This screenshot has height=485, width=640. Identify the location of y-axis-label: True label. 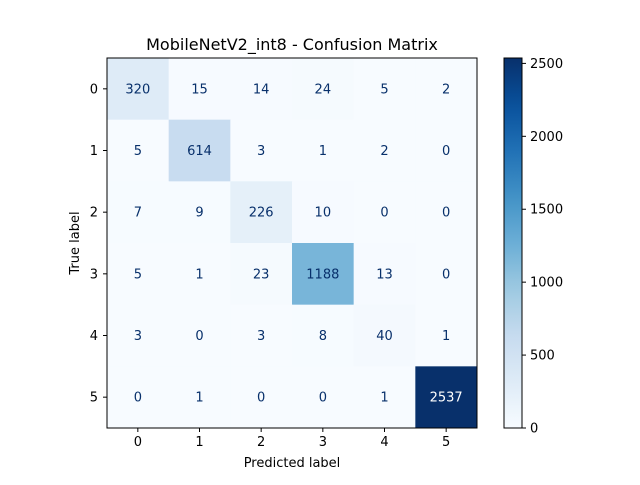
(75, 243).